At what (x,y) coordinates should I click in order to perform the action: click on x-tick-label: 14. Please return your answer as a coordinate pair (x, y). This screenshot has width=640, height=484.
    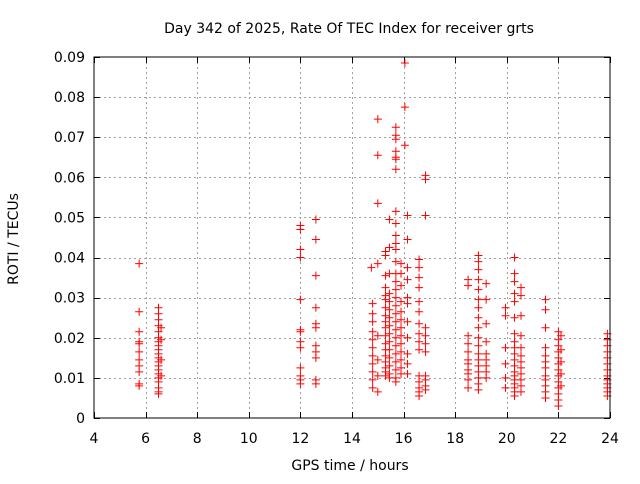
    Looking at the image, I should click on (352, 439).